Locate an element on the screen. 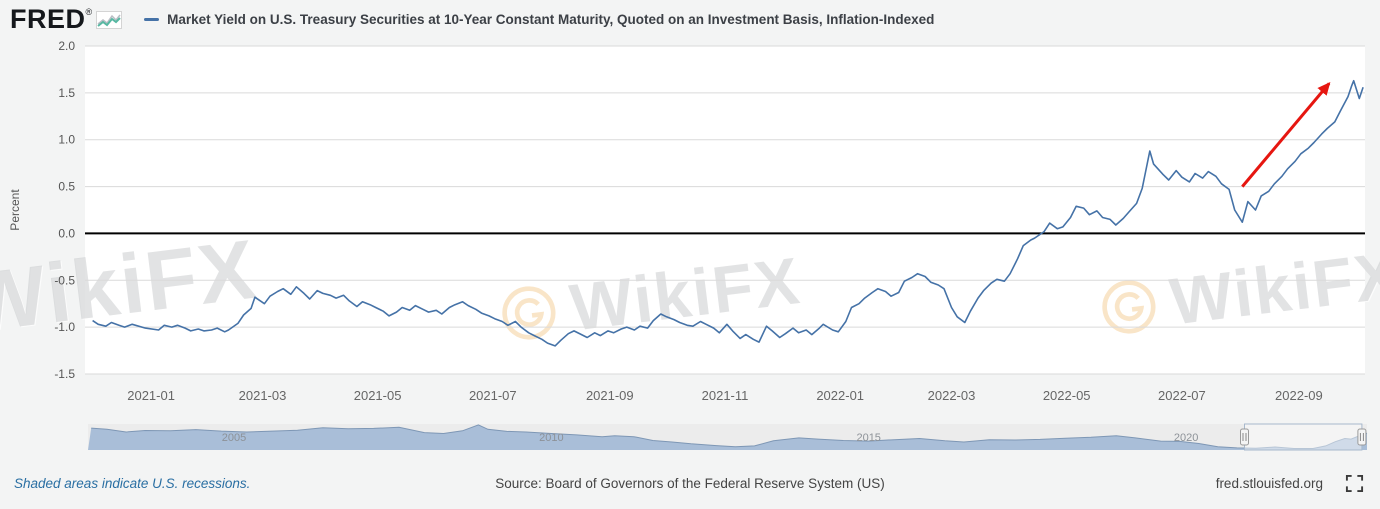  svg-text: -1.0 is located at coordinates (64, 327).